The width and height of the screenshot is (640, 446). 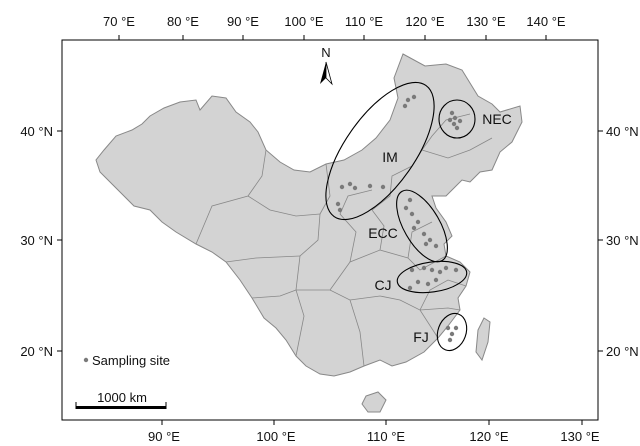 What do you see at coordinates (622, 240) in the screenshot?
I see `right-tick-label: 30 °N` at bounding box center [622, 240].